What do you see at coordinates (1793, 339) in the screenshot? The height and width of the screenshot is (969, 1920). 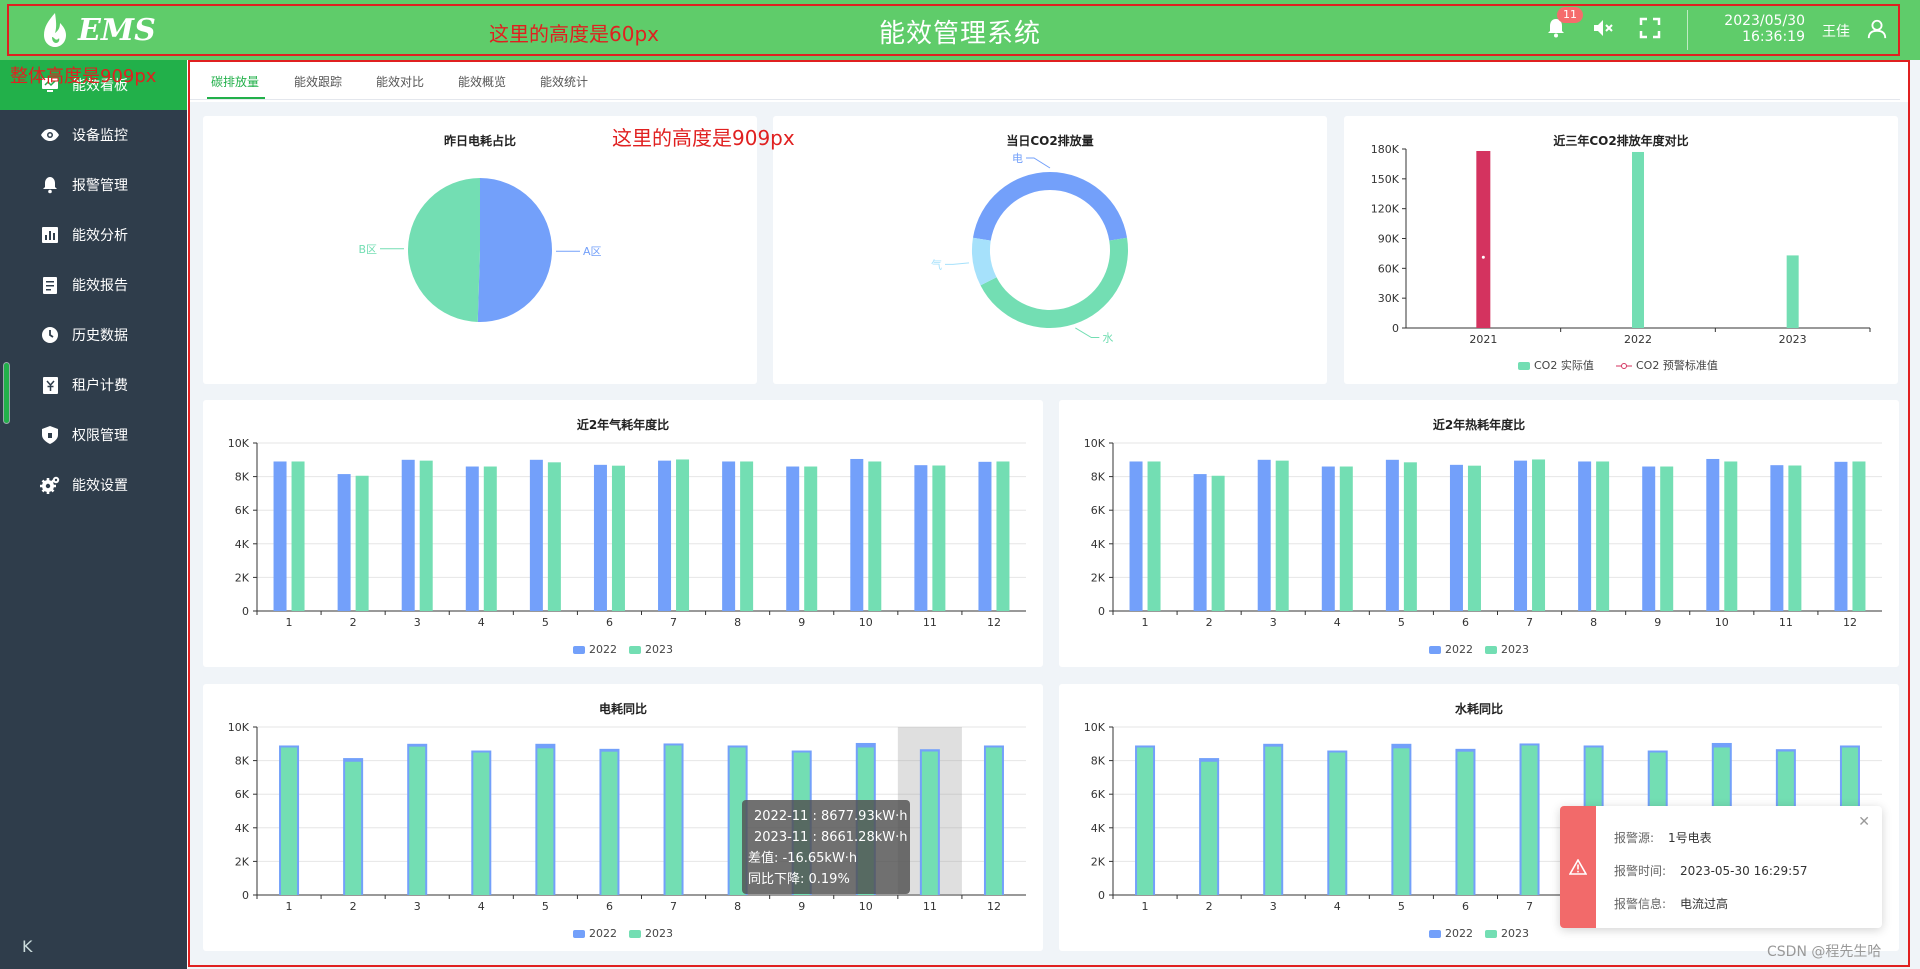 I see `x-tick-label: 2023` at bounding box center [1793, 339].